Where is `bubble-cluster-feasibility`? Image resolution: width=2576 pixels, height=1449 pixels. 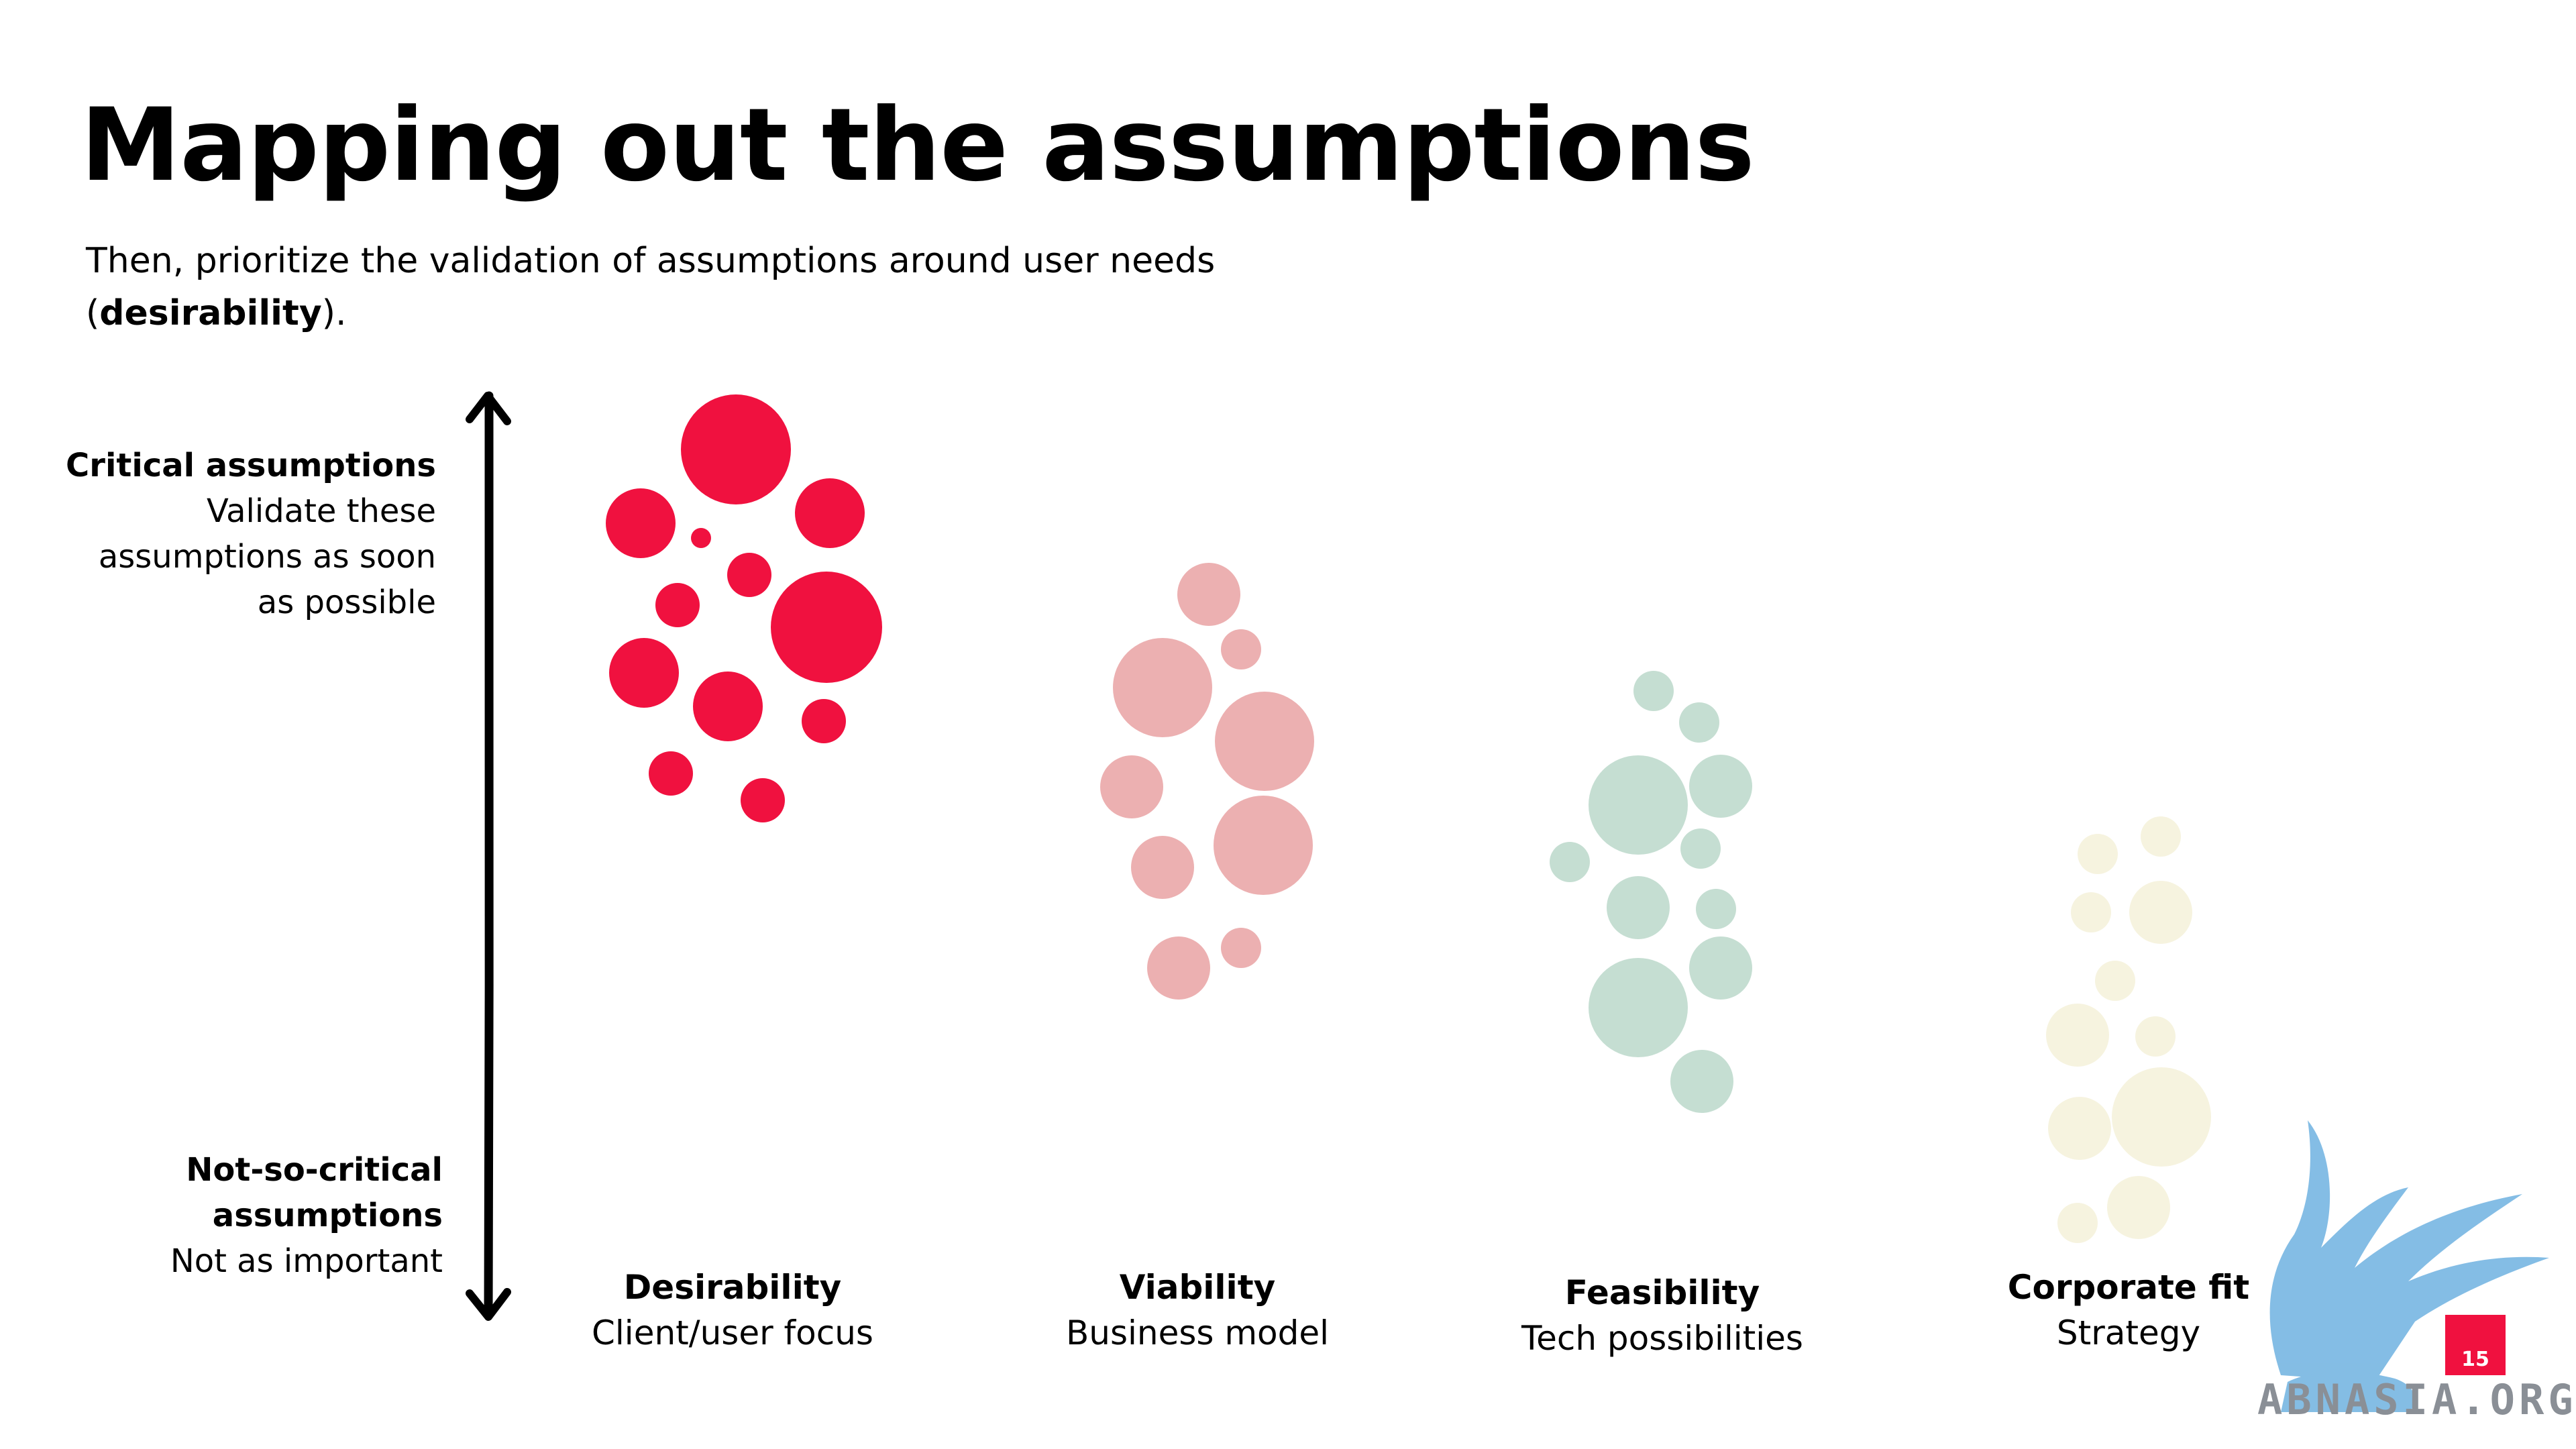
bubble-cluster-feasibility is located at coordinates (1651, 892).